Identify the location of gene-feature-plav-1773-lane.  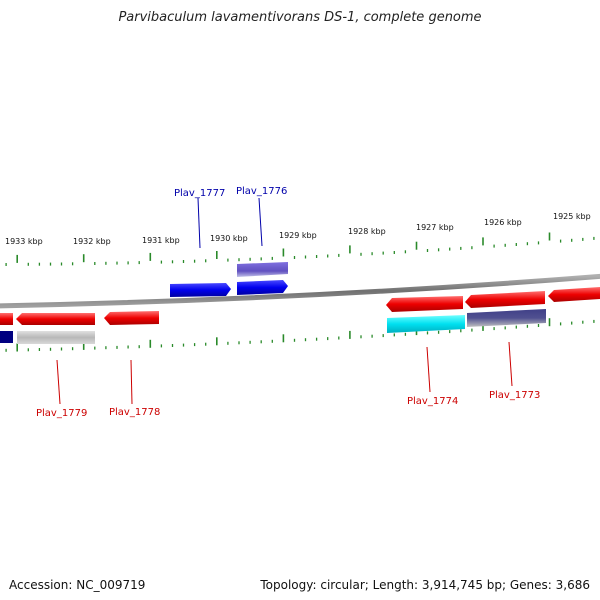
(506, 318).